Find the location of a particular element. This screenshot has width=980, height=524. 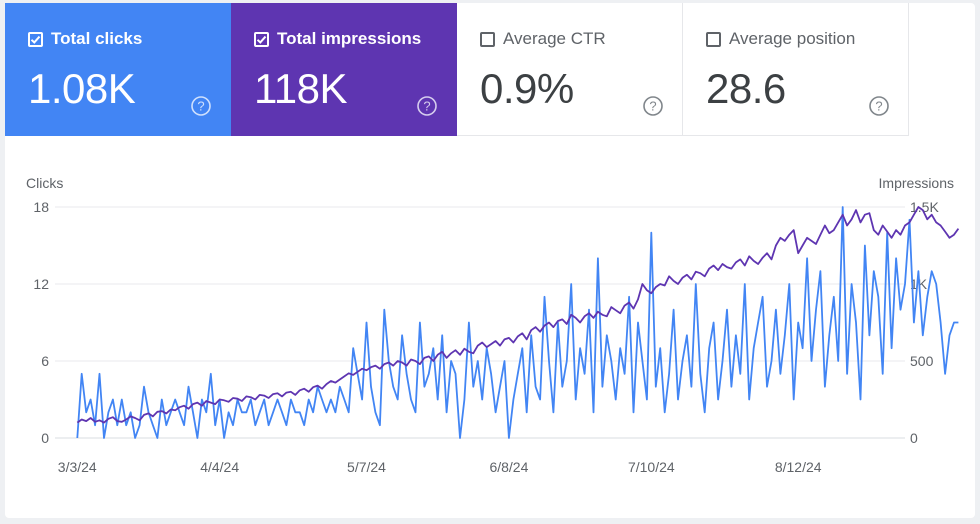

total-clicks-label: Total clicks is located at coordinates (97, 38).